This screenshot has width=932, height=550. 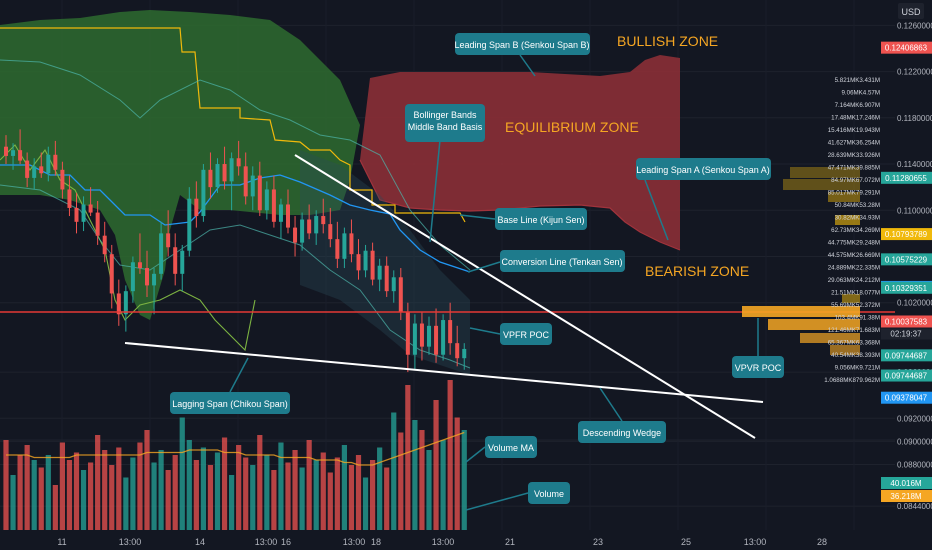 What do you see at coordinates (857, 218) in the screenshot?
I see `volume-profile-label: 30.82MK34.93M` at bounding box center [857, 218].